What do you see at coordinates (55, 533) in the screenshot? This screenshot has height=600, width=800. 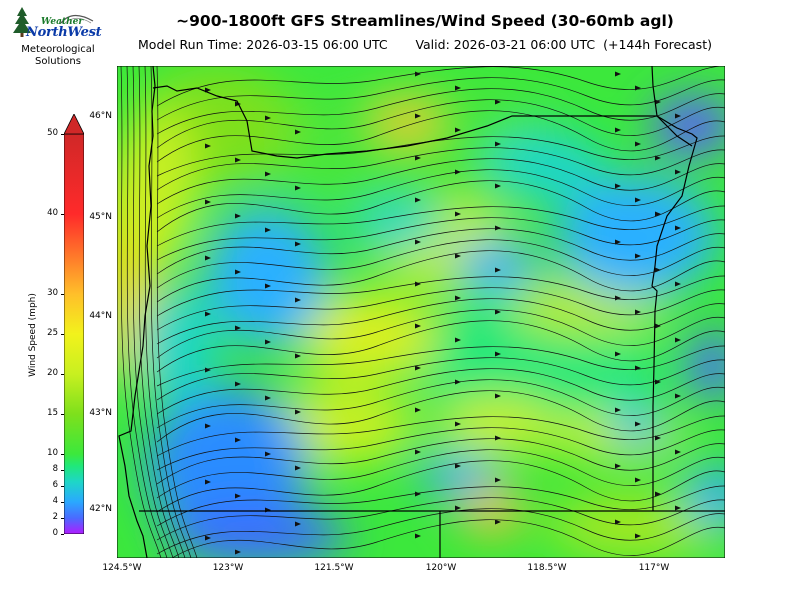 I see `colorbar-tick-label: 0` at bounding box center [55, 533].